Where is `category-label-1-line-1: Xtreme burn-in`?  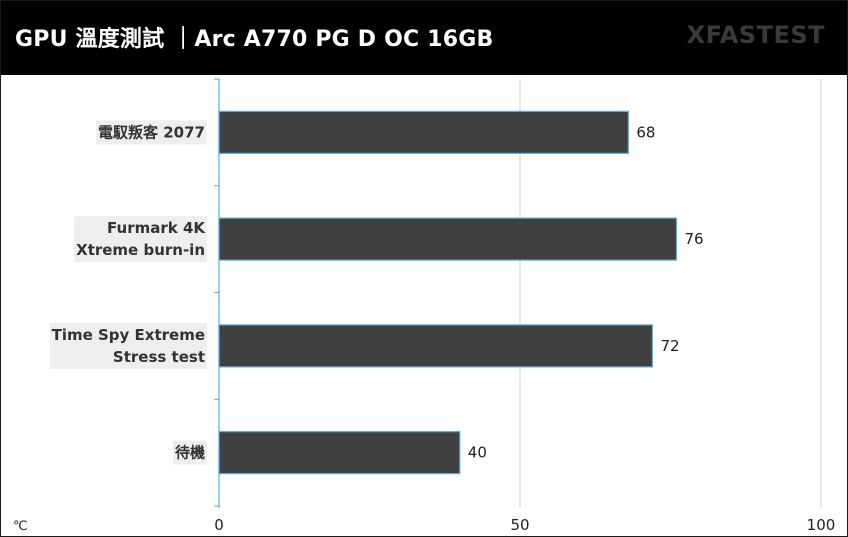 category-label-1-line-1: Xtreme burn-in is located at coordinates (140, 250).